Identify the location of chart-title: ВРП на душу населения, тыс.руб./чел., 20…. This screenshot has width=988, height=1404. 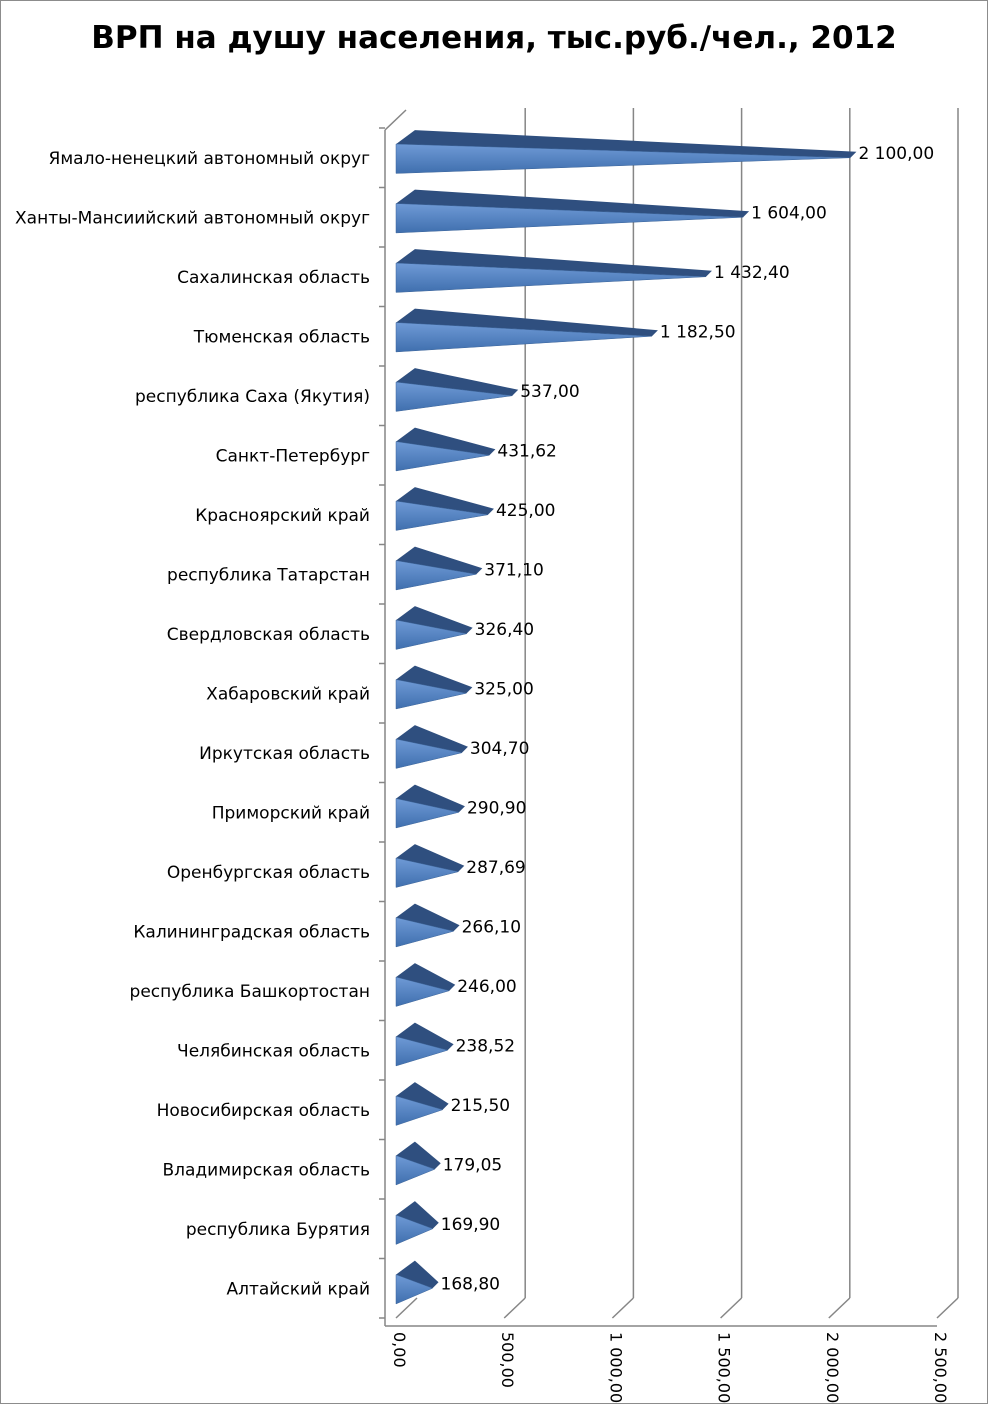
(494, 38).